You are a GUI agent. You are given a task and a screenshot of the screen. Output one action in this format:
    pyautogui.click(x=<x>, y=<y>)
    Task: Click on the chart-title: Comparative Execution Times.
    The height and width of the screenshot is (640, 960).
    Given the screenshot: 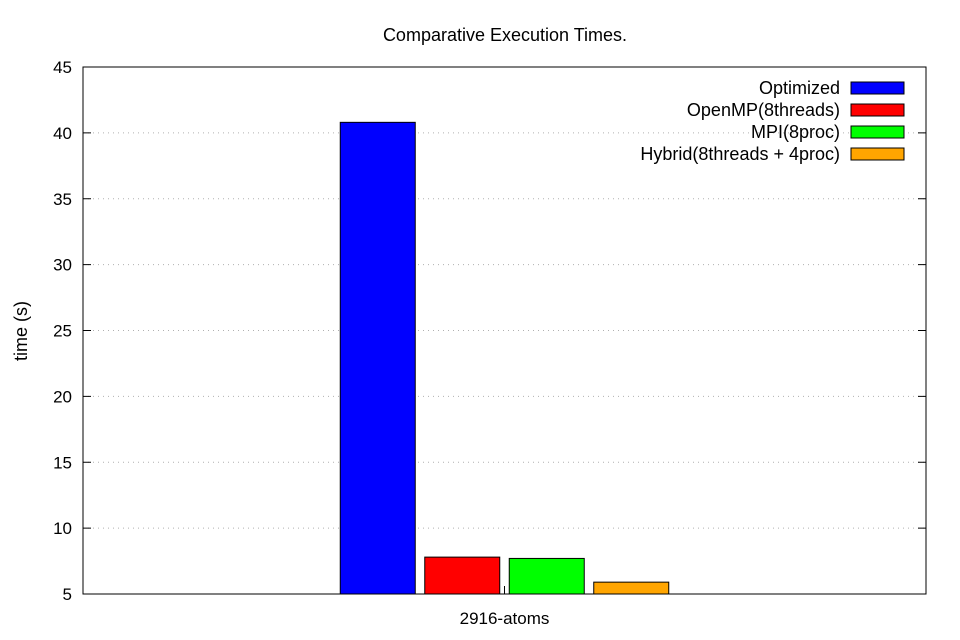 What is the action you would take?
    pyautogui.click(x=505, y=35)
    